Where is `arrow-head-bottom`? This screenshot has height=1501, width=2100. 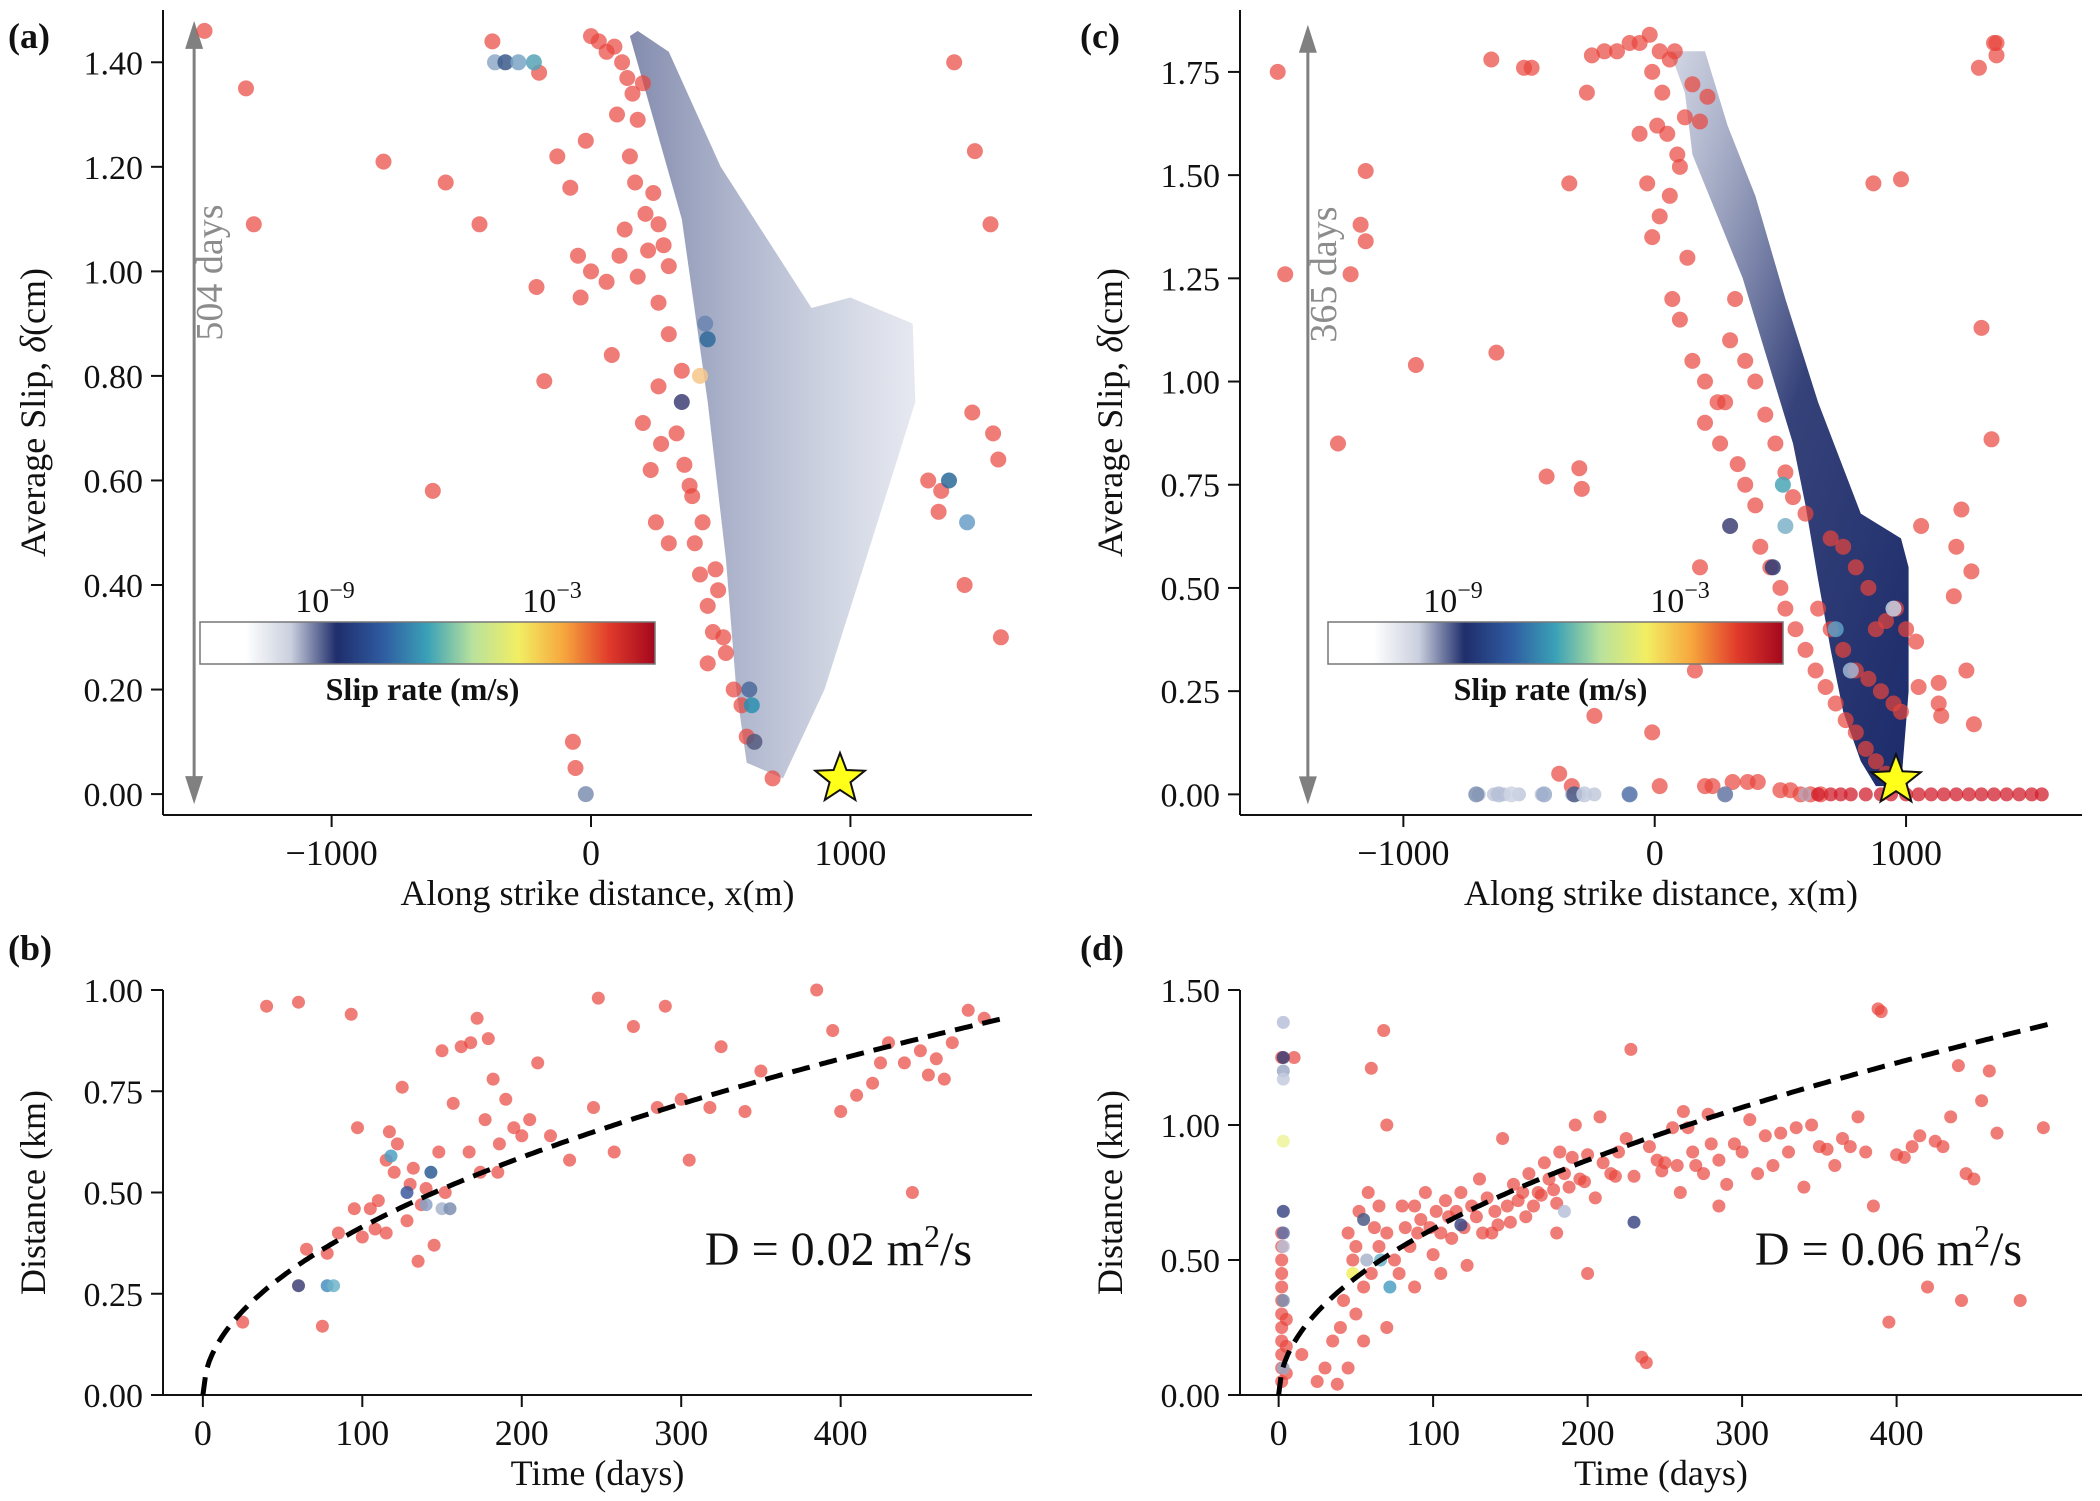 arrow-head-bottom is located at coordinates (194, 790).